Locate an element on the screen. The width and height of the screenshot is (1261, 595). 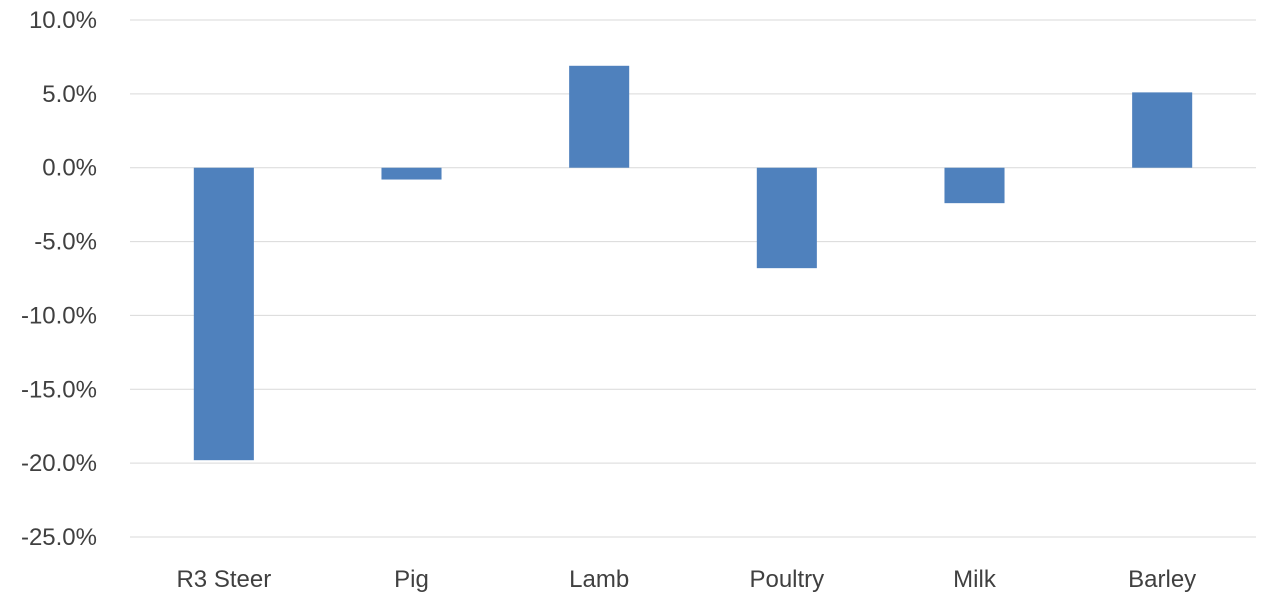
x-tick-label: Poultry is located at coordinates (786, 579).